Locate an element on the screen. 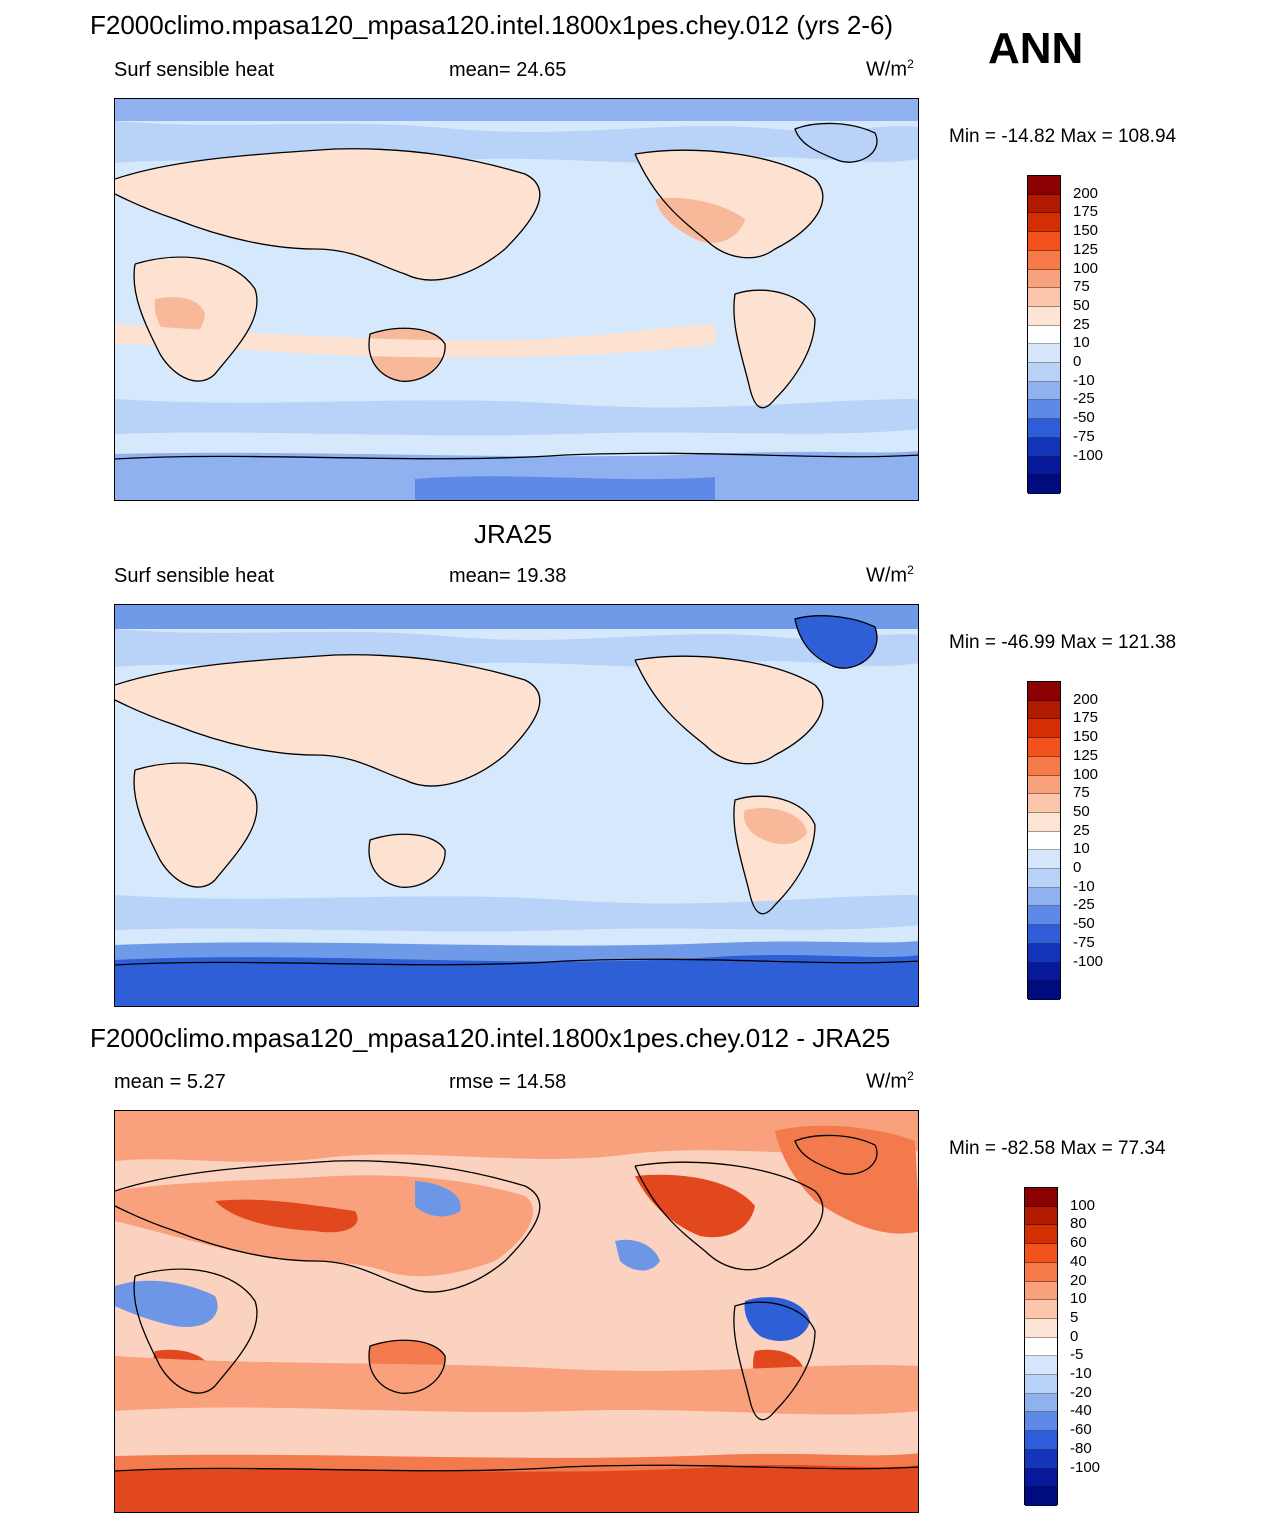 This screenshot has width=1285, height=1519. colorbar-tick-label: -60 is located at coordinates (1081, 1430).